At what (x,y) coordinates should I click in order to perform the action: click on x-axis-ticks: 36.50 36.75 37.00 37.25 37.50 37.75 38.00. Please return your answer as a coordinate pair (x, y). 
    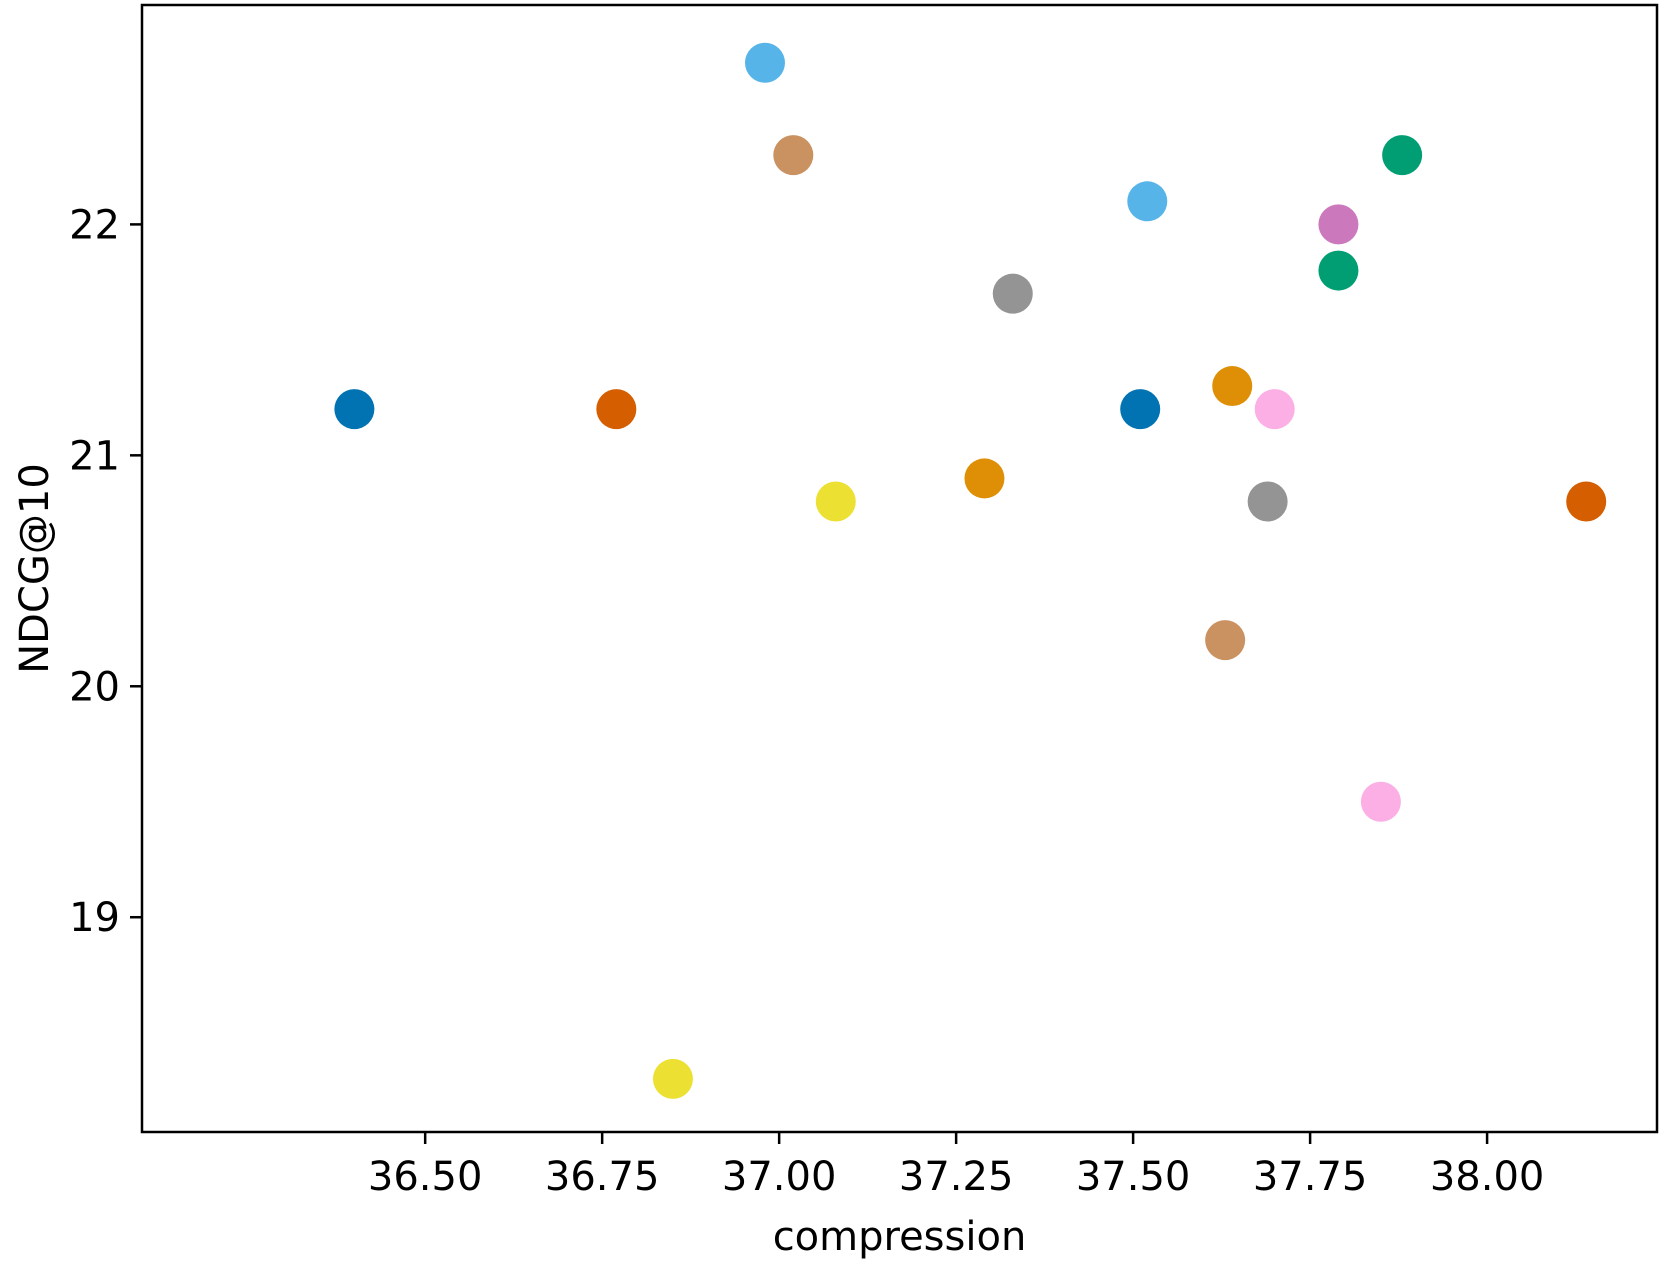
    Looking at the image, I should click on (956, 1166).